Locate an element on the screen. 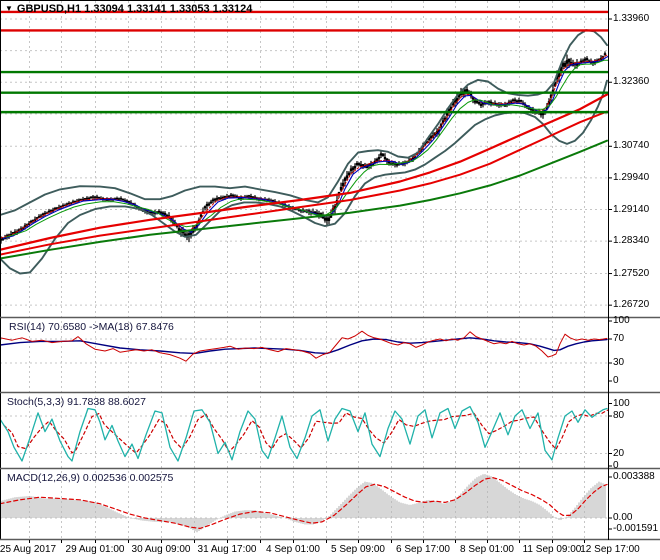  macd-indicator-label: MACD(12,26,9) 0.002536 0.002575 is located at coordinates (90, 478).